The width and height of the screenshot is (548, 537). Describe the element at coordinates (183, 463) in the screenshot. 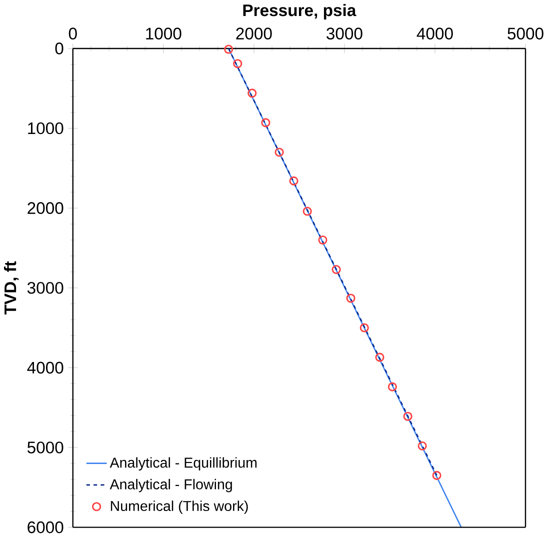

I see `legend-label: Analytical - Equillibrium` at that location.